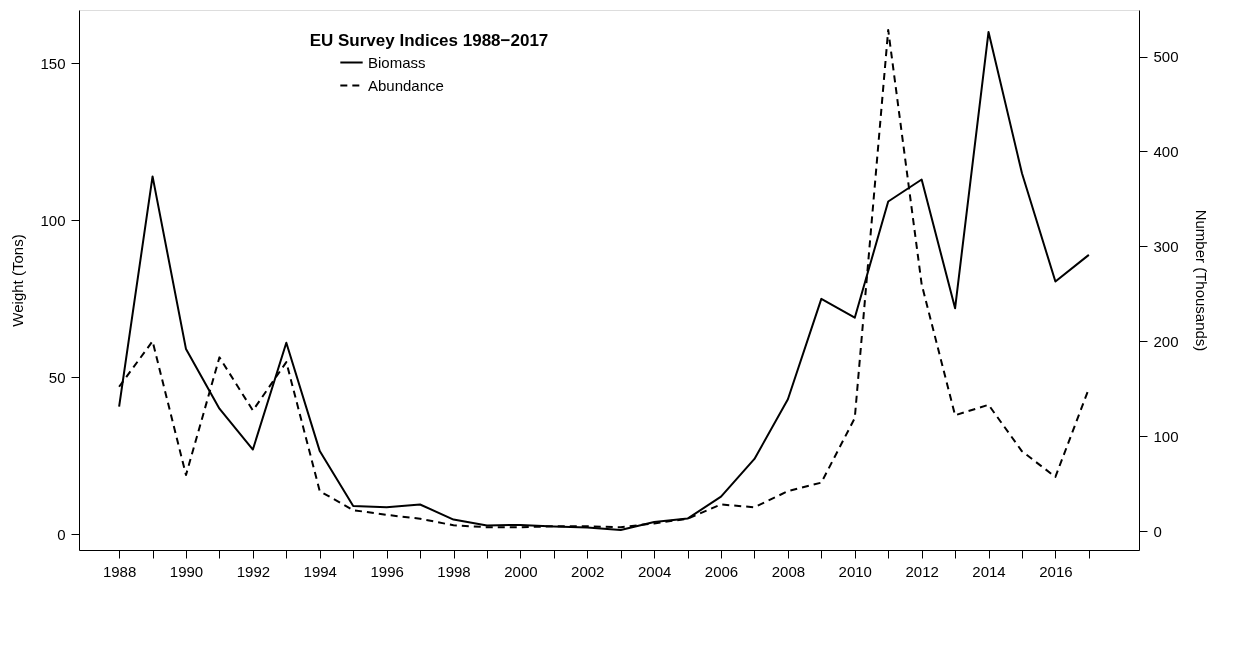 The image size is (1242, 667). What do you see at coordinates (1166, 341) in the screenshot?
I see `y2-tick-label: 200` at bounding box center [1166, 341].